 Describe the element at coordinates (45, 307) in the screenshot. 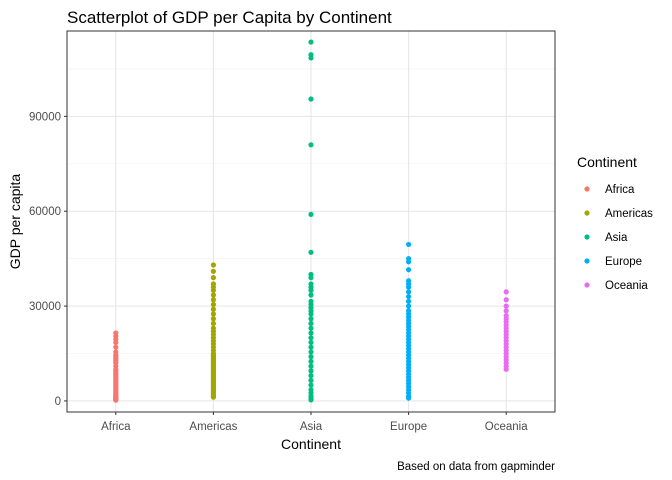

I see `y-tick-label: 30000` at that location.